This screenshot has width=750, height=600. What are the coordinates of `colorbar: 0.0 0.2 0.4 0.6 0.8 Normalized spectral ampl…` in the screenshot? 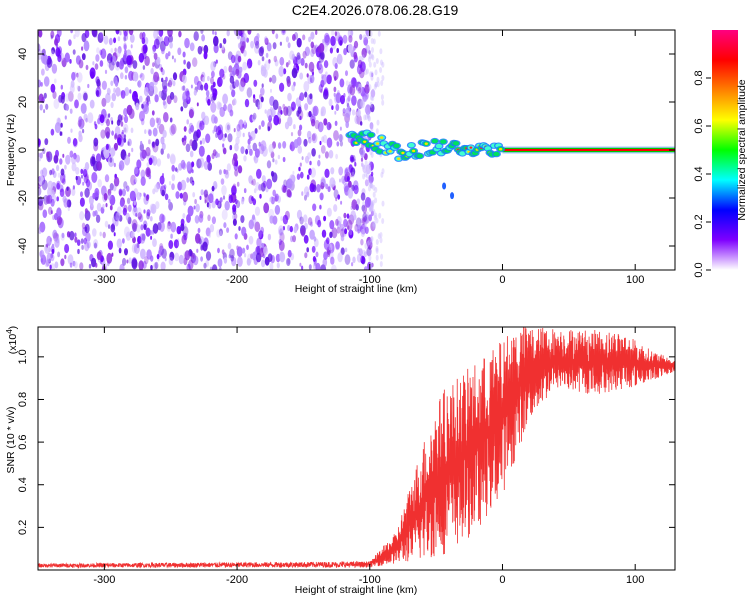 It's located at (720, 154).